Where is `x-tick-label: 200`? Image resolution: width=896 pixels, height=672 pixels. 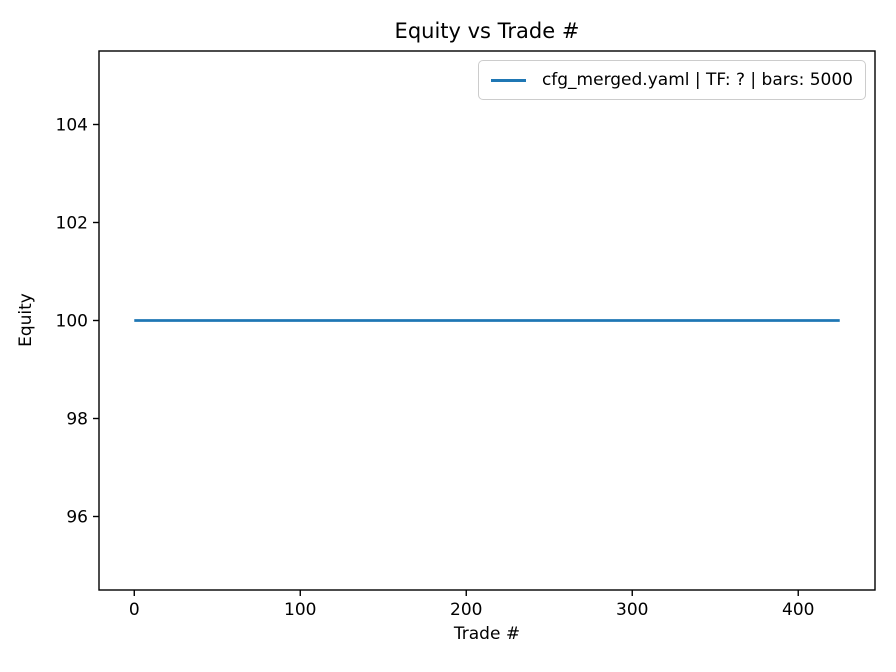
x-tick-label: 200 is located at coordinates (466, 610).